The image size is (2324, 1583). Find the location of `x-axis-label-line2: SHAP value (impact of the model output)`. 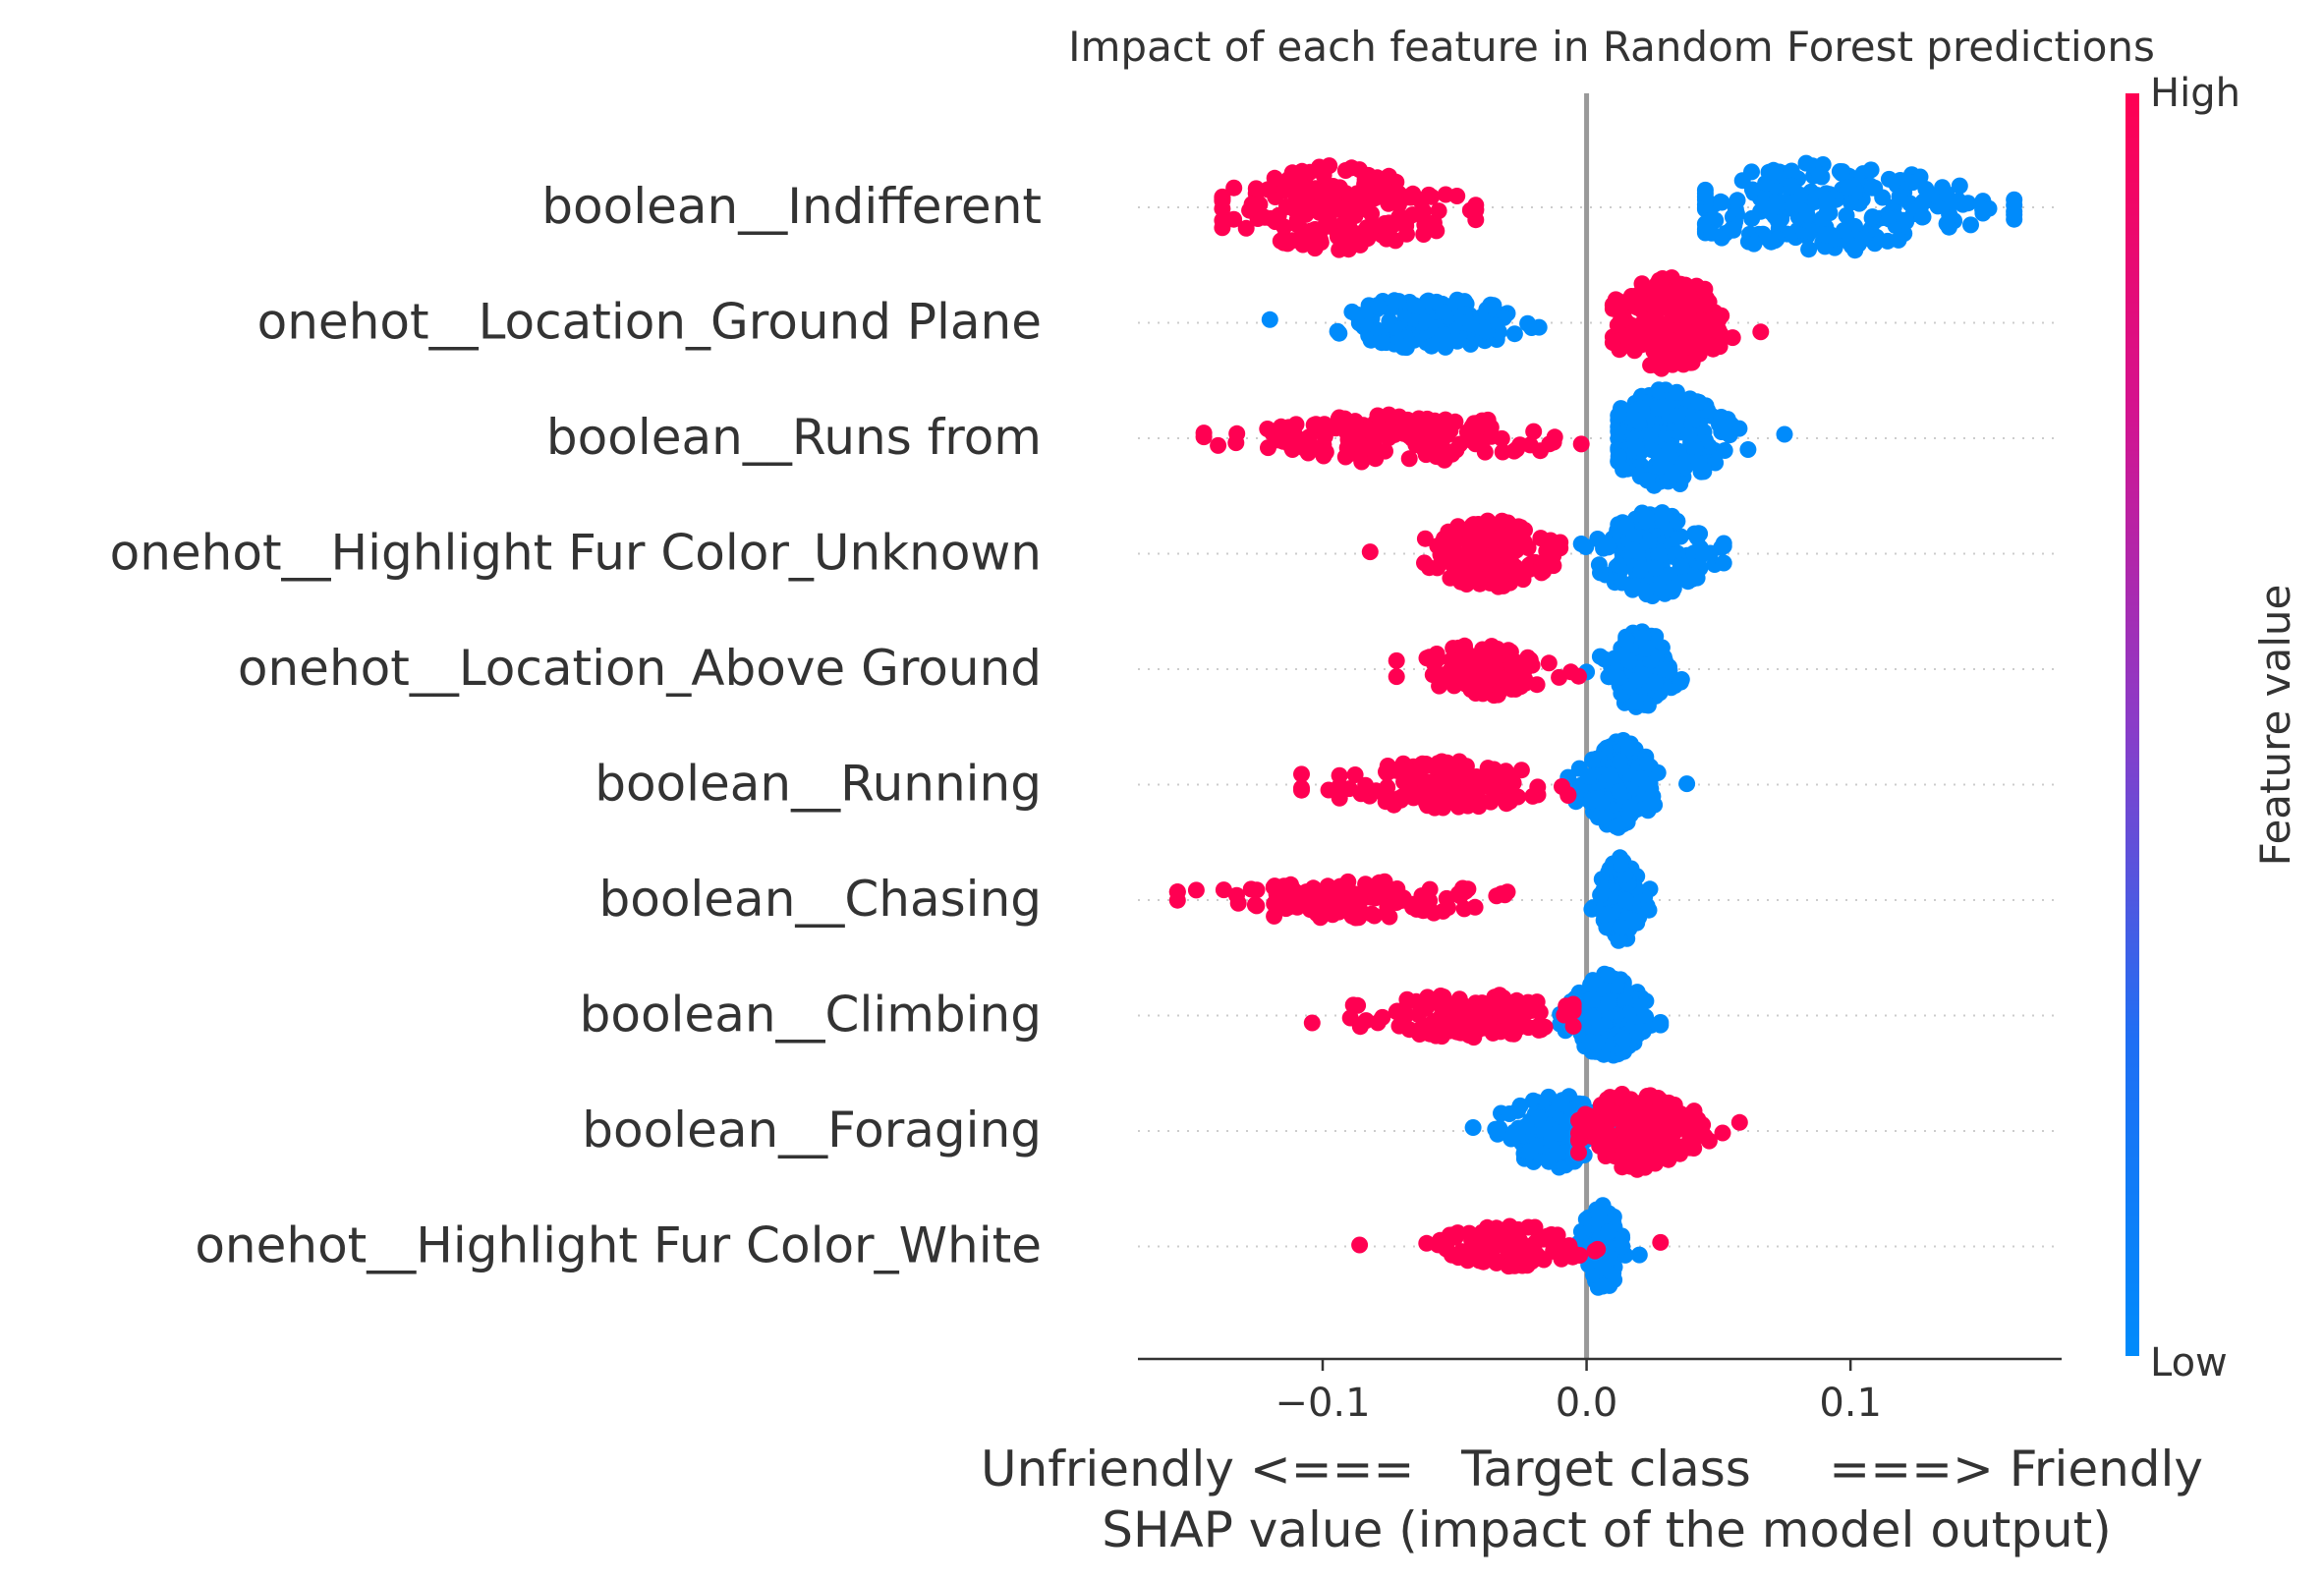

x-axis-label-line2: SHAP value (impact of the model output) is located at coordinates (1607, 1529).